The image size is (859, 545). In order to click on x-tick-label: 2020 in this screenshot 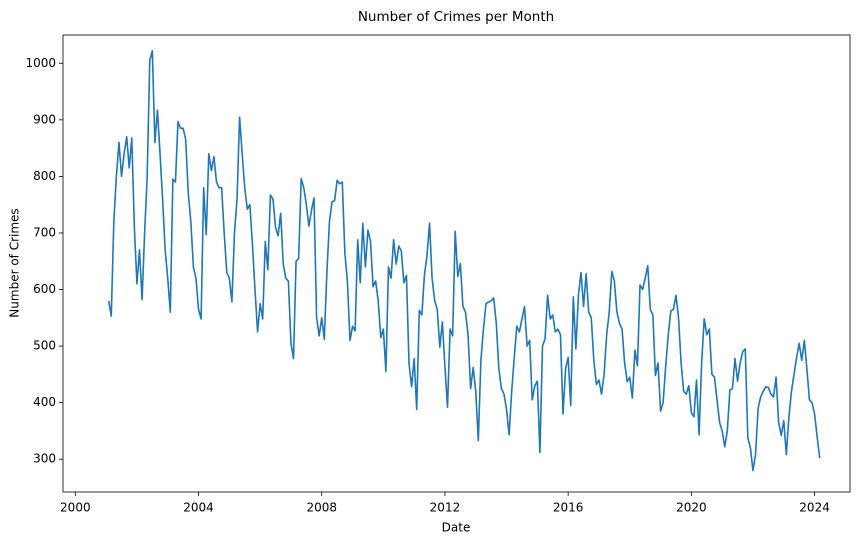, I will do `click(691, 508)`.